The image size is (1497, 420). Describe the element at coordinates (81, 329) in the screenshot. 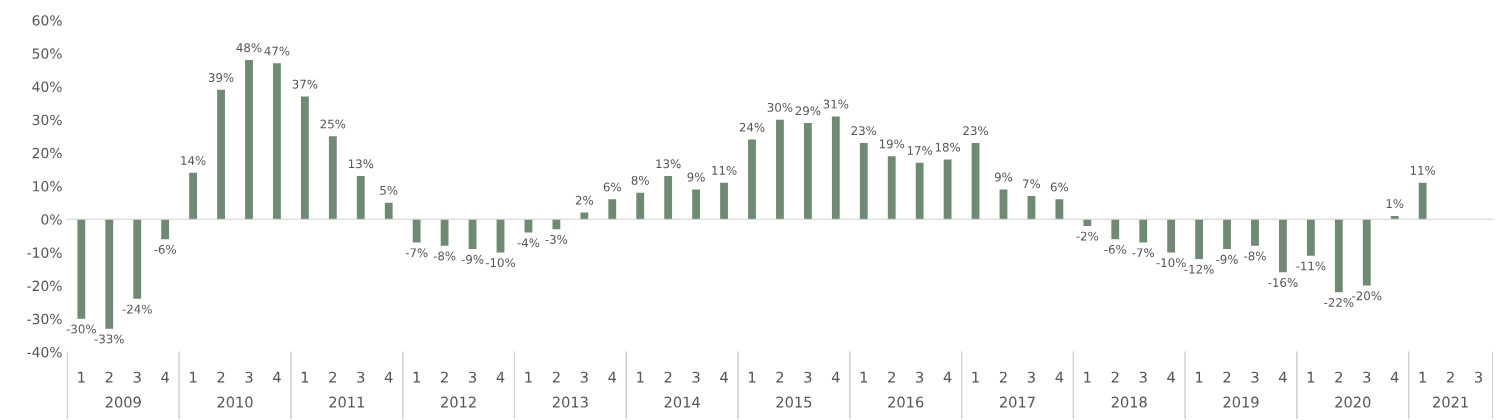

I see `data-label: -30%` at that location.